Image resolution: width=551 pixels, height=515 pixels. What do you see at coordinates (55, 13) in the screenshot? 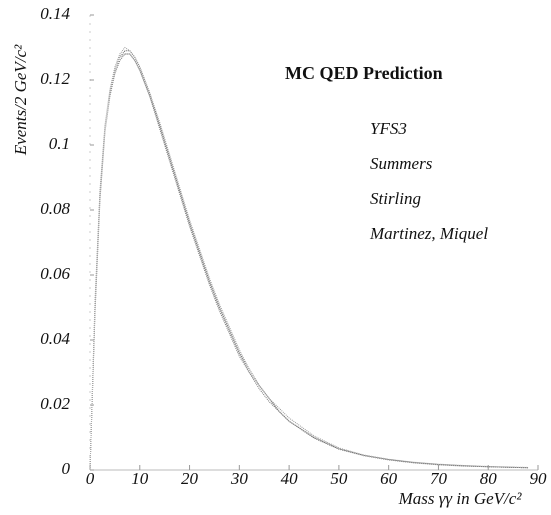
I see `y-tick-label: 0.14` at bounding box center [55, 13].